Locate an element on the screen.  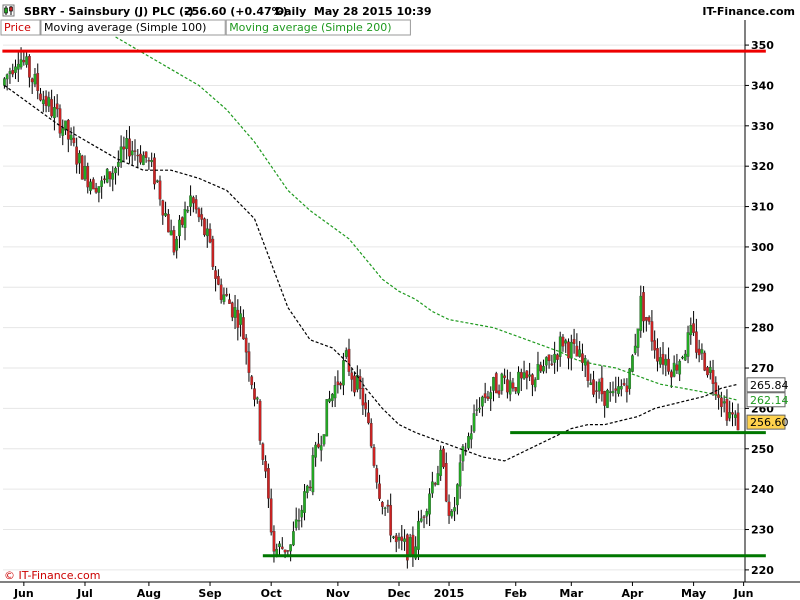
price-label: 262.14 is located at coordinates (769, 400).